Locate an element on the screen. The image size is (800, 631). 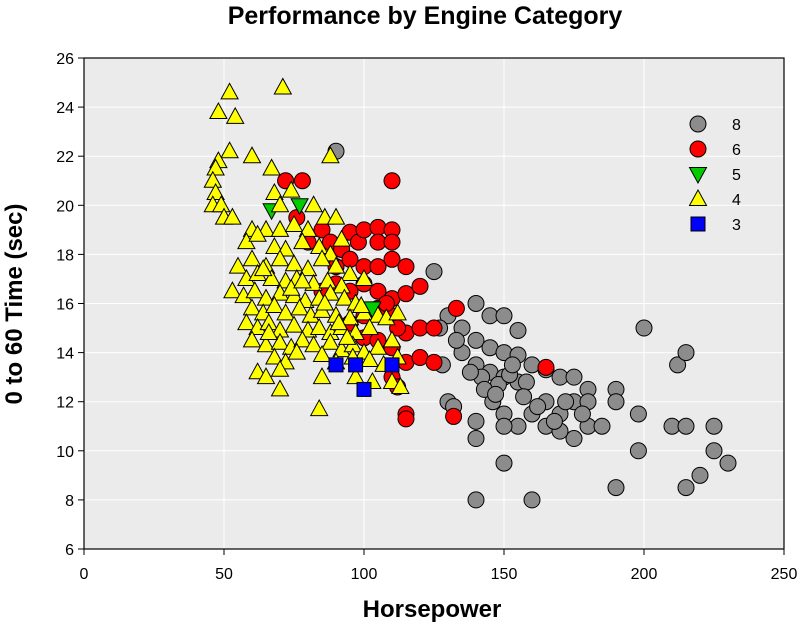
x-tick-label: 0 is located at coordinates (84, 574).